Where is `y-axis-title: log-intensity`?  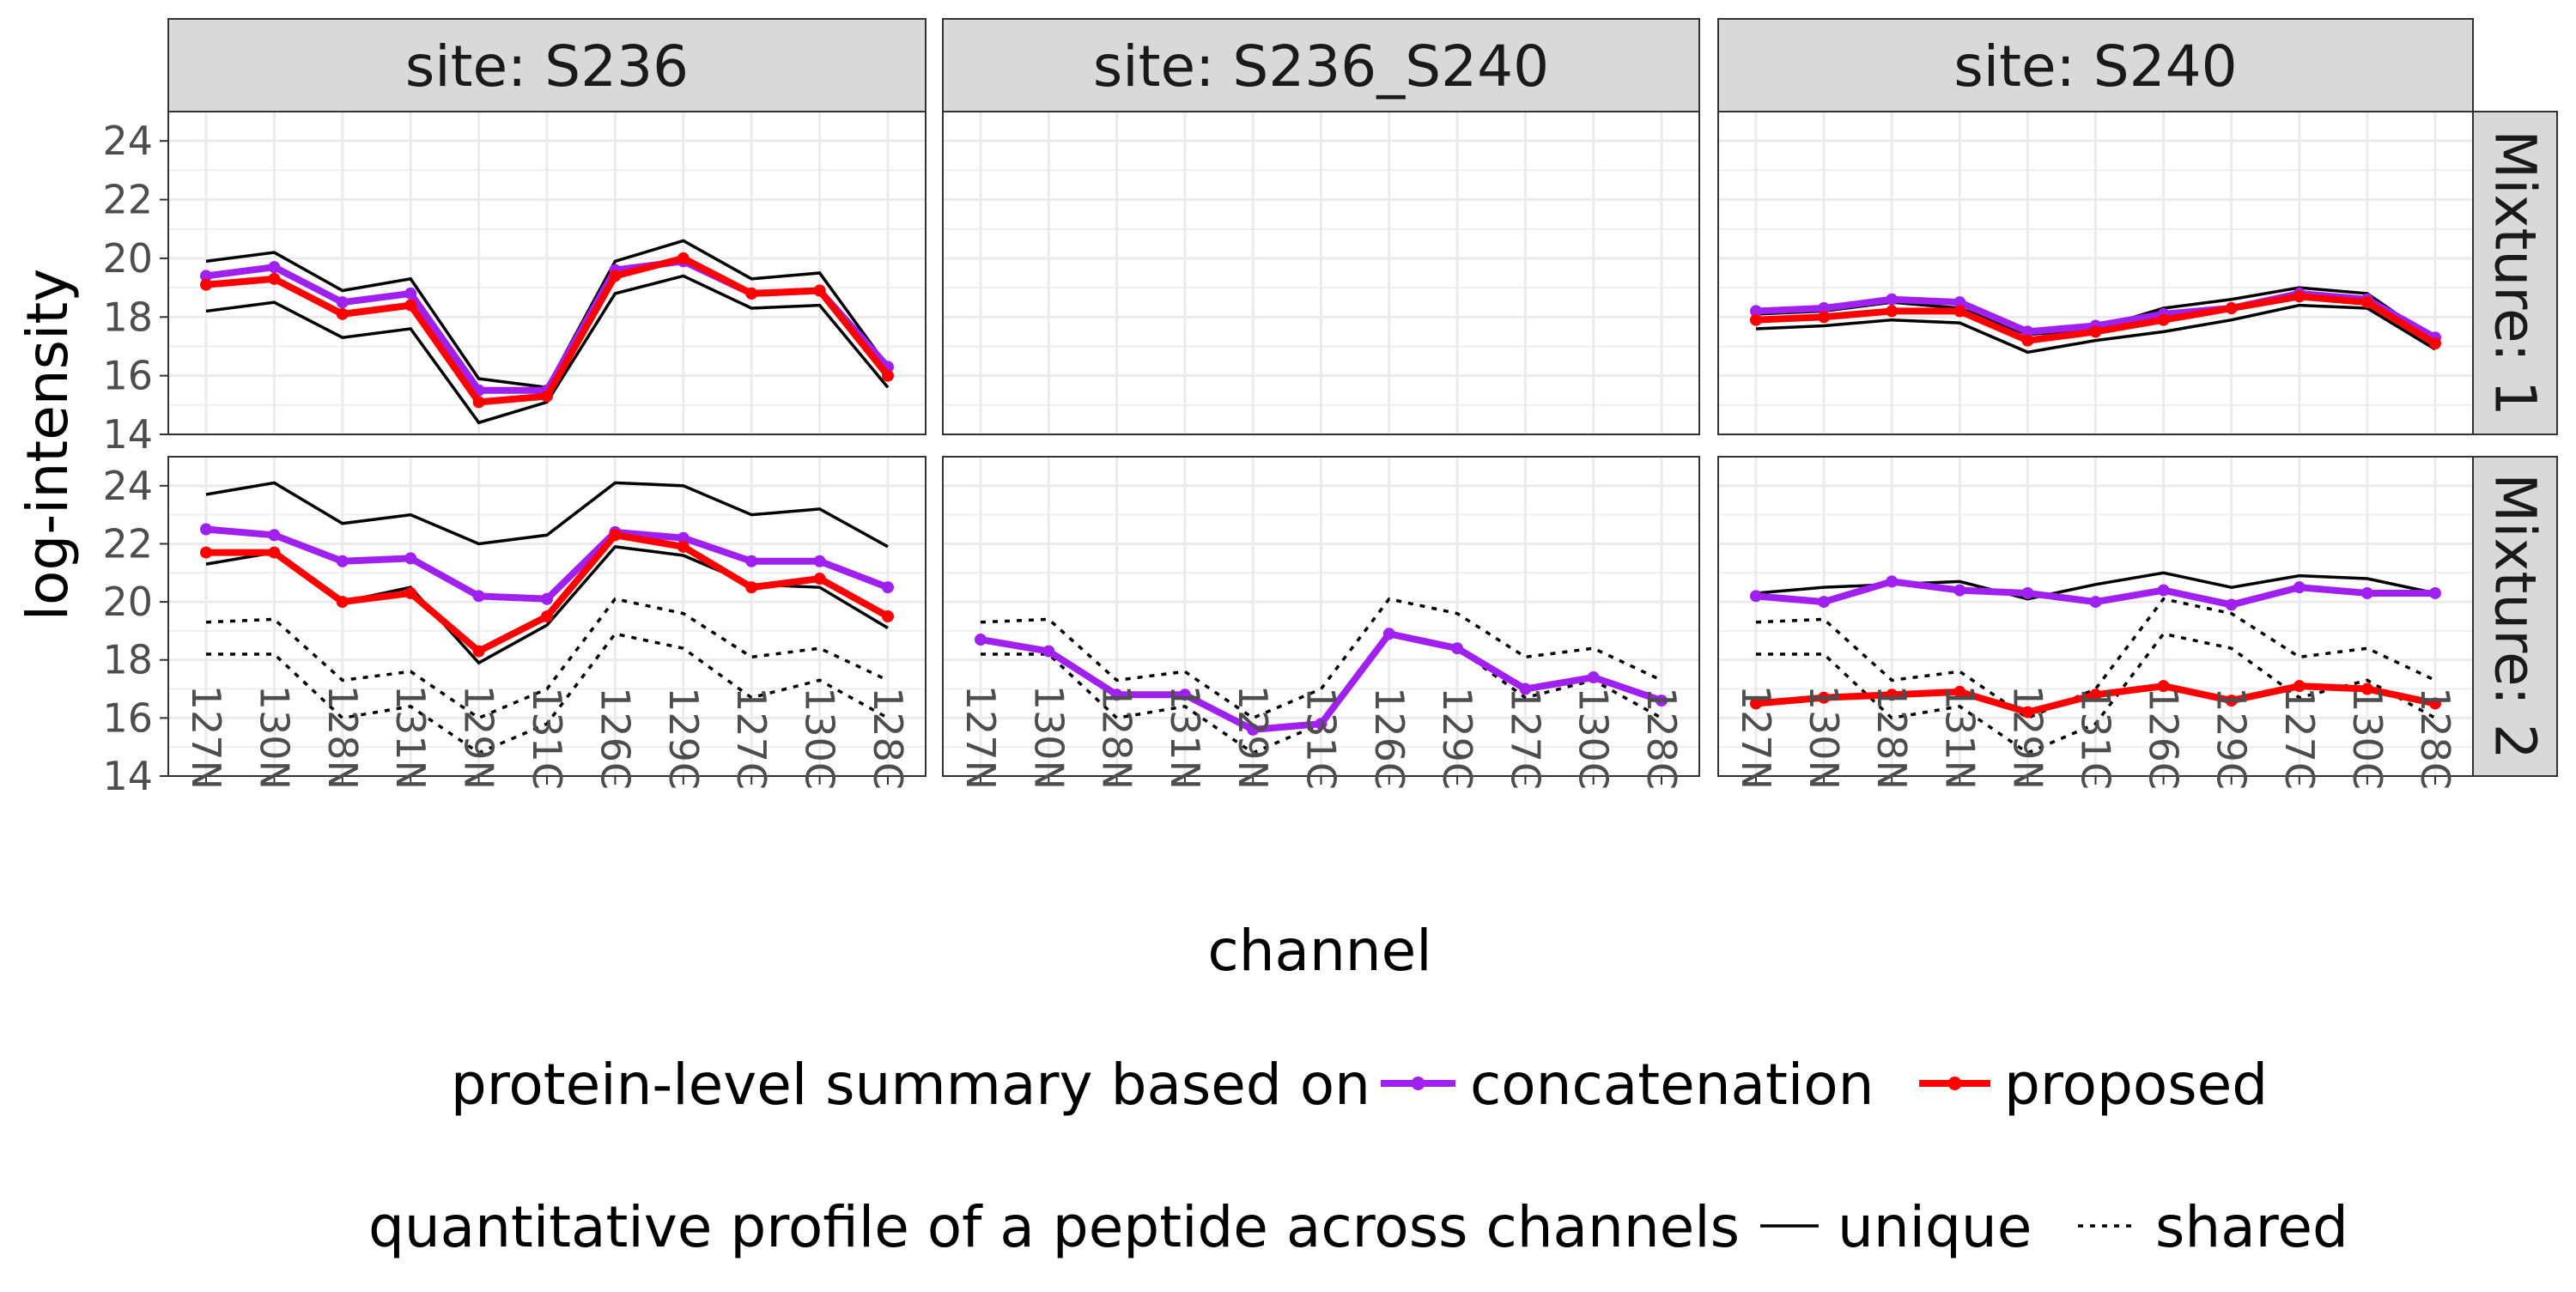 y-axis-title: log-intensity is located at coordinates (48, 445).